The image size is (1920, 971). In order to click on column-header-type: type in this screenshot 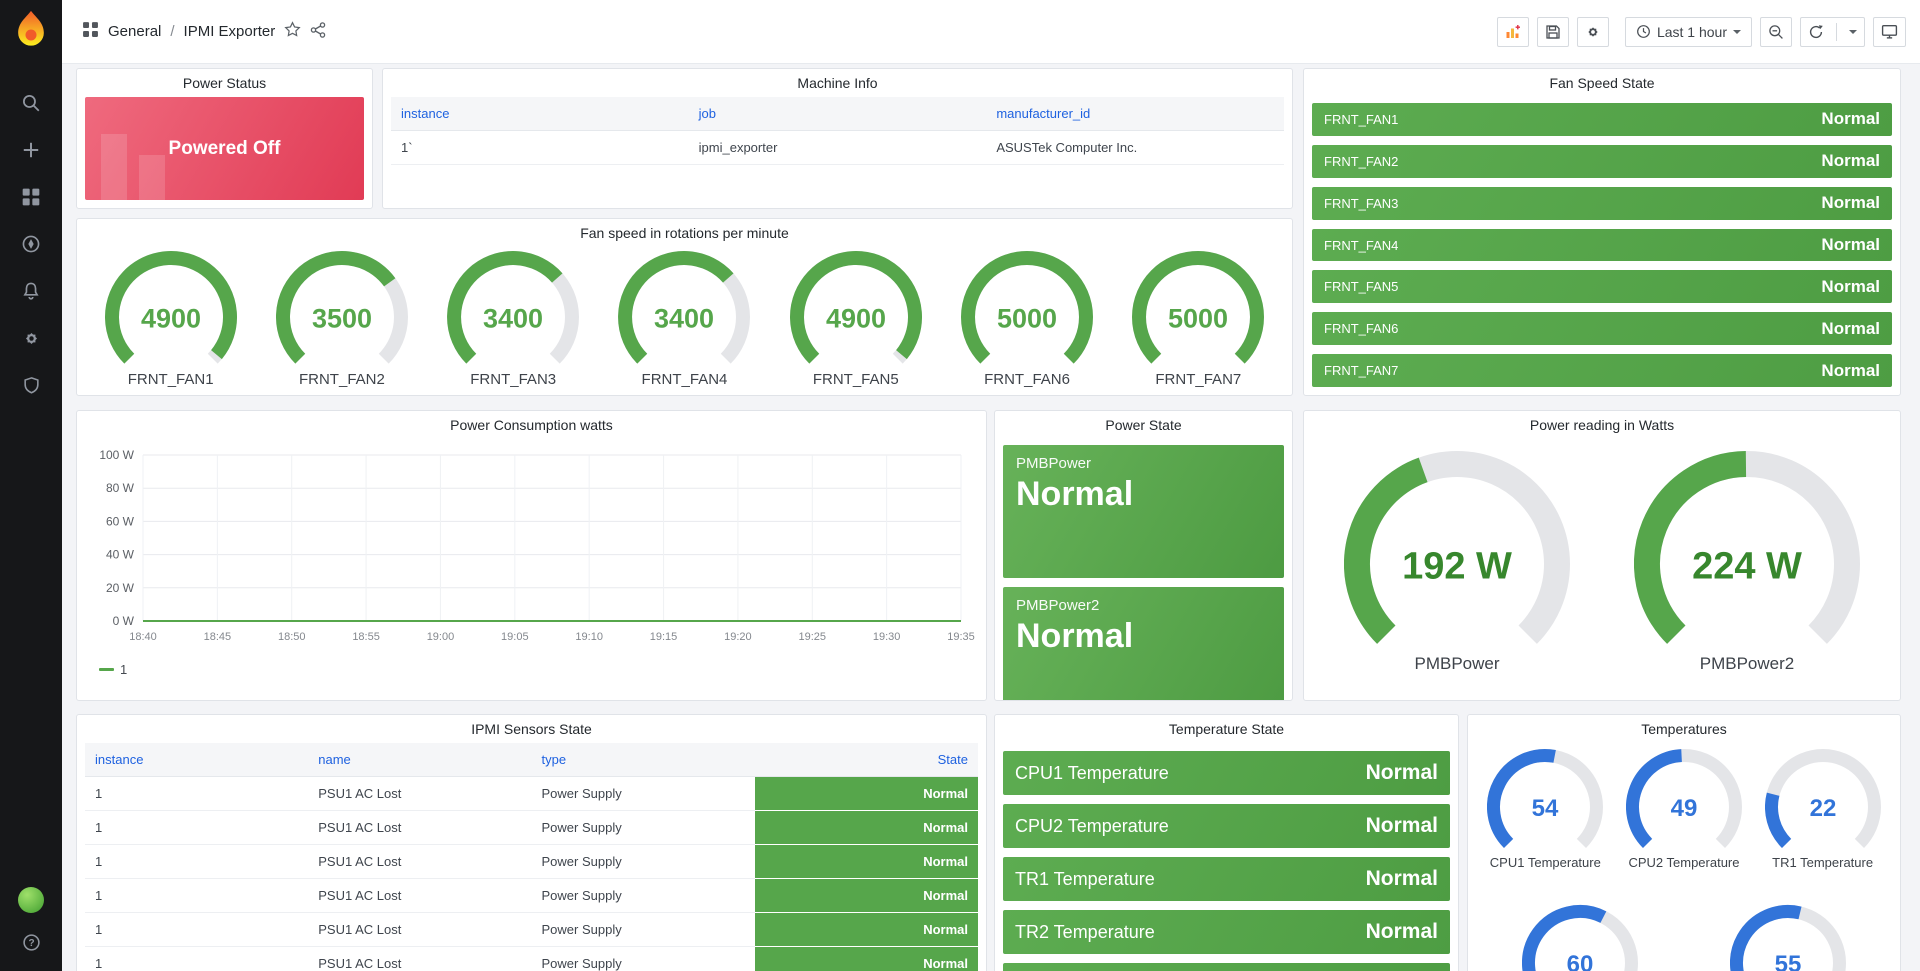, I will do `click(643, 760)`.